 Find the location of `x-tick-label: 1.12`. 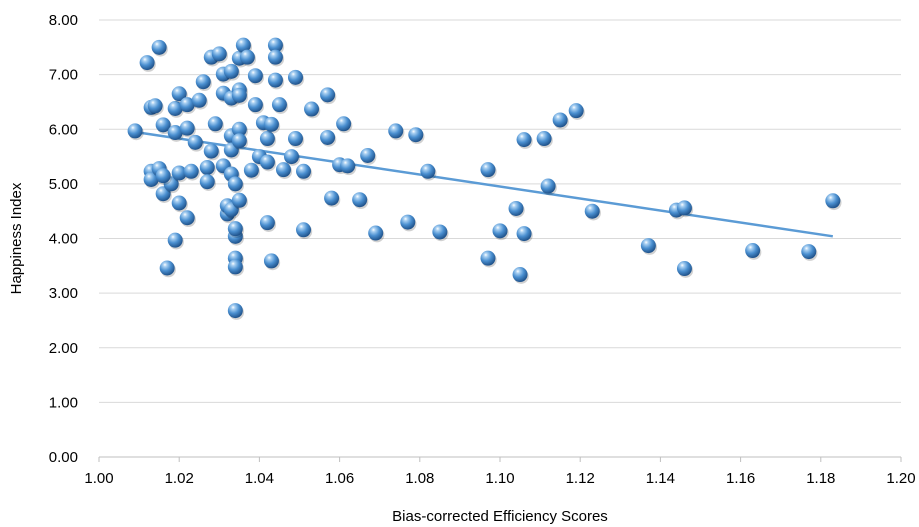

x-tick-label: 1.12 is located at coordinates (580, 478).